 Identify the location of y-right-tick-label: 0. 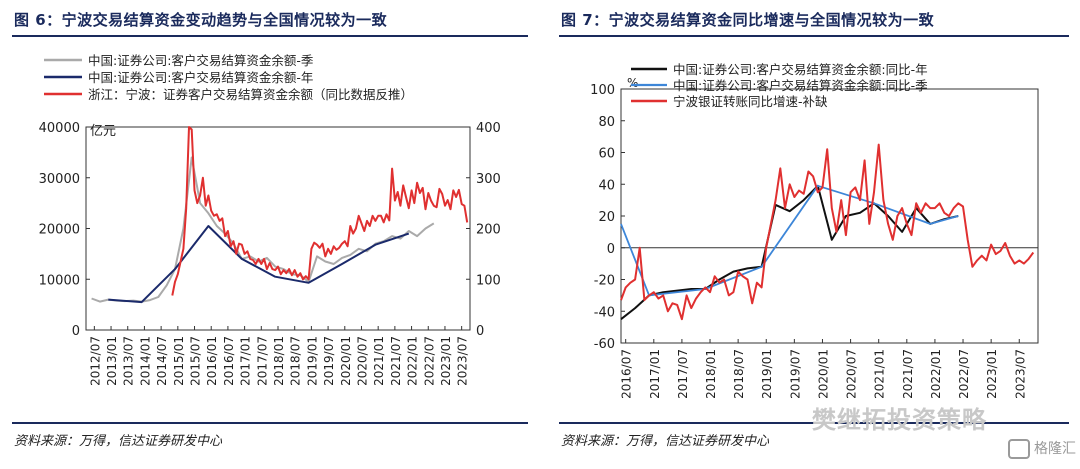
(480, 331).